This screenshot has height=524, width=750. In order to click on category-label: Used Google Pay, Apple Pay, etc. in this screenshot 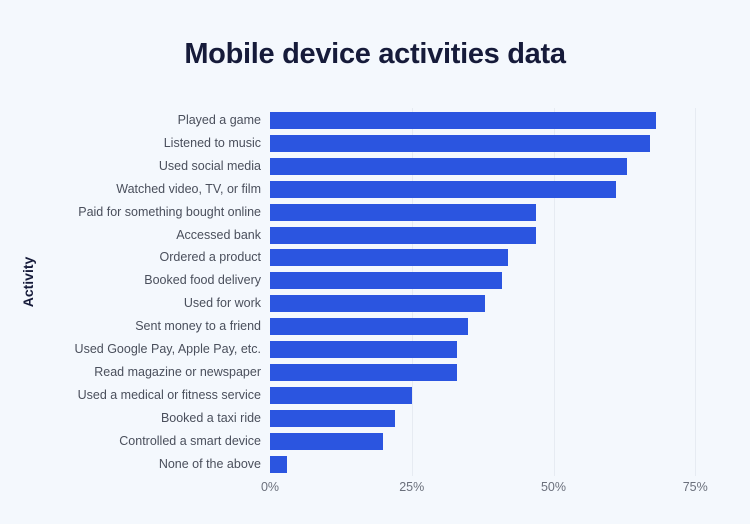, I will do `click(167, 349)`.